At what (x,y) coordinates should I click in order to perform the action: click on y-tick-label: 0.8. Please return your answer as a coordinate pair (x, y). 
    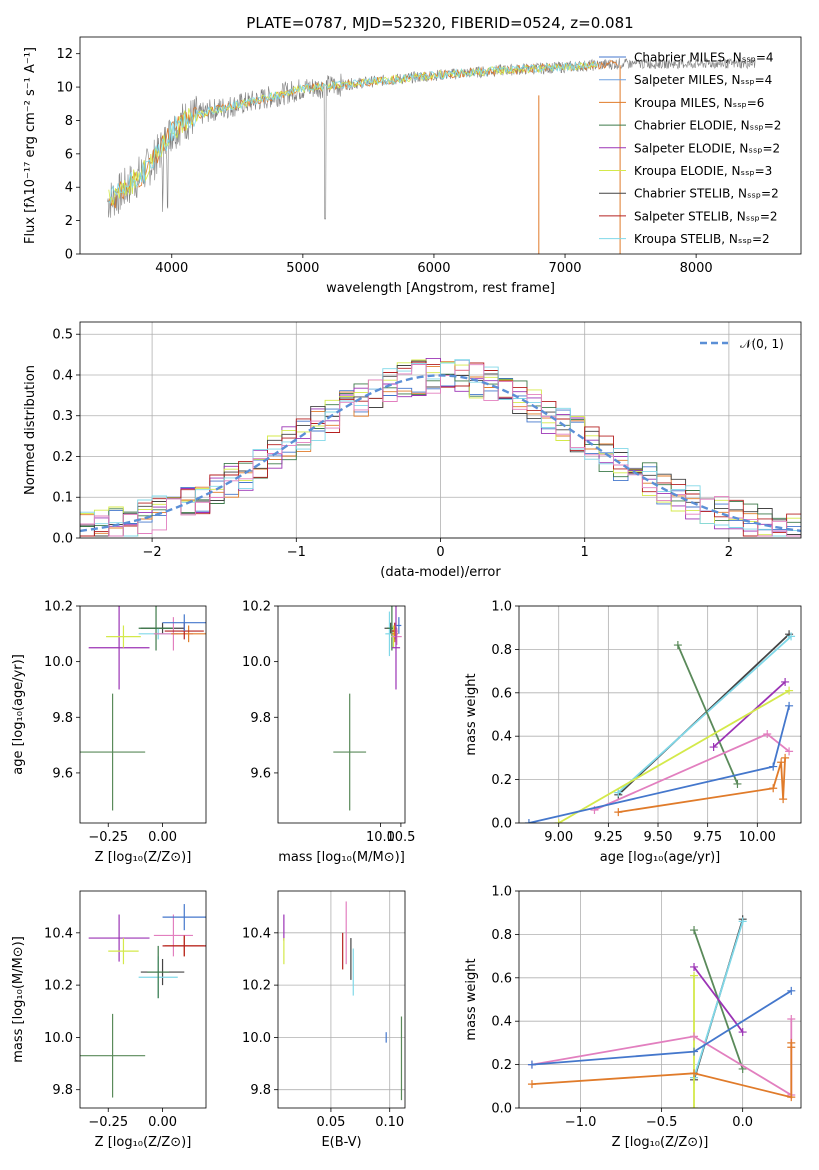
    Looking at the image, I should click on (501, 935).